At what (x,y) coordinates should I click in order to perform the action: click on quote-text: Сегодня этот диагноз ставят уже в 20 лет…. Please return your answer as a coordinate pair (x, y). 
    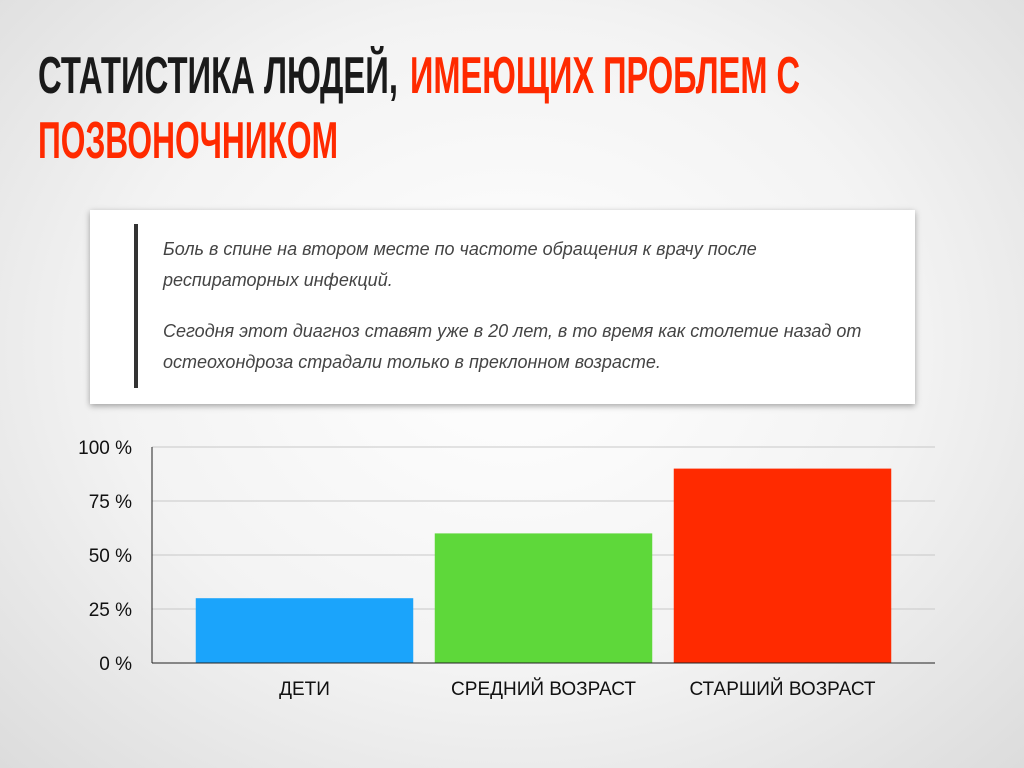
    Looking at the image, I should click on (512, 346).